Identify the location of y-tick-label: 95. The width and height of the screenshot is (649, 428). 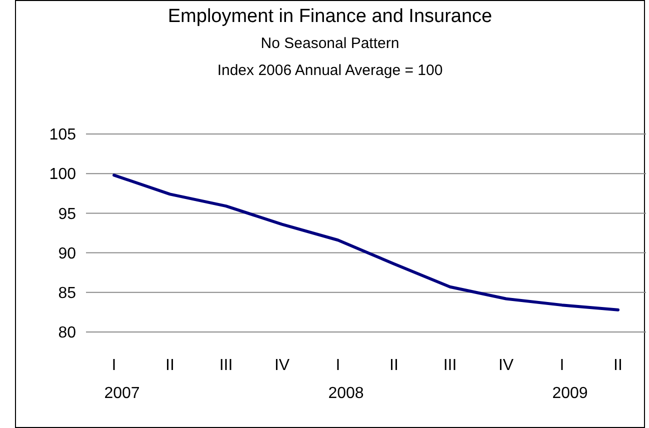
(67, 214).